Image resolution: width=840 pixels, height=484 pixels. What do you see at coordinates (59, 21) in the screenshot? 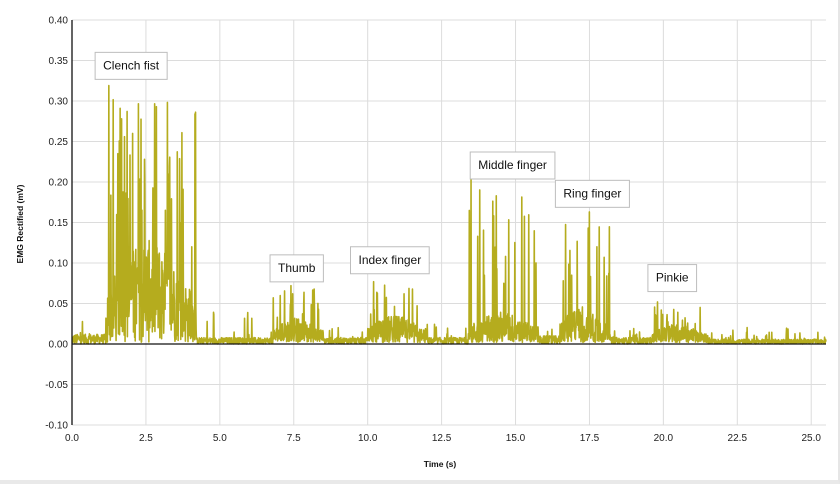
I see `y-tick-label: 0.40` at bounding box center [59, 21].